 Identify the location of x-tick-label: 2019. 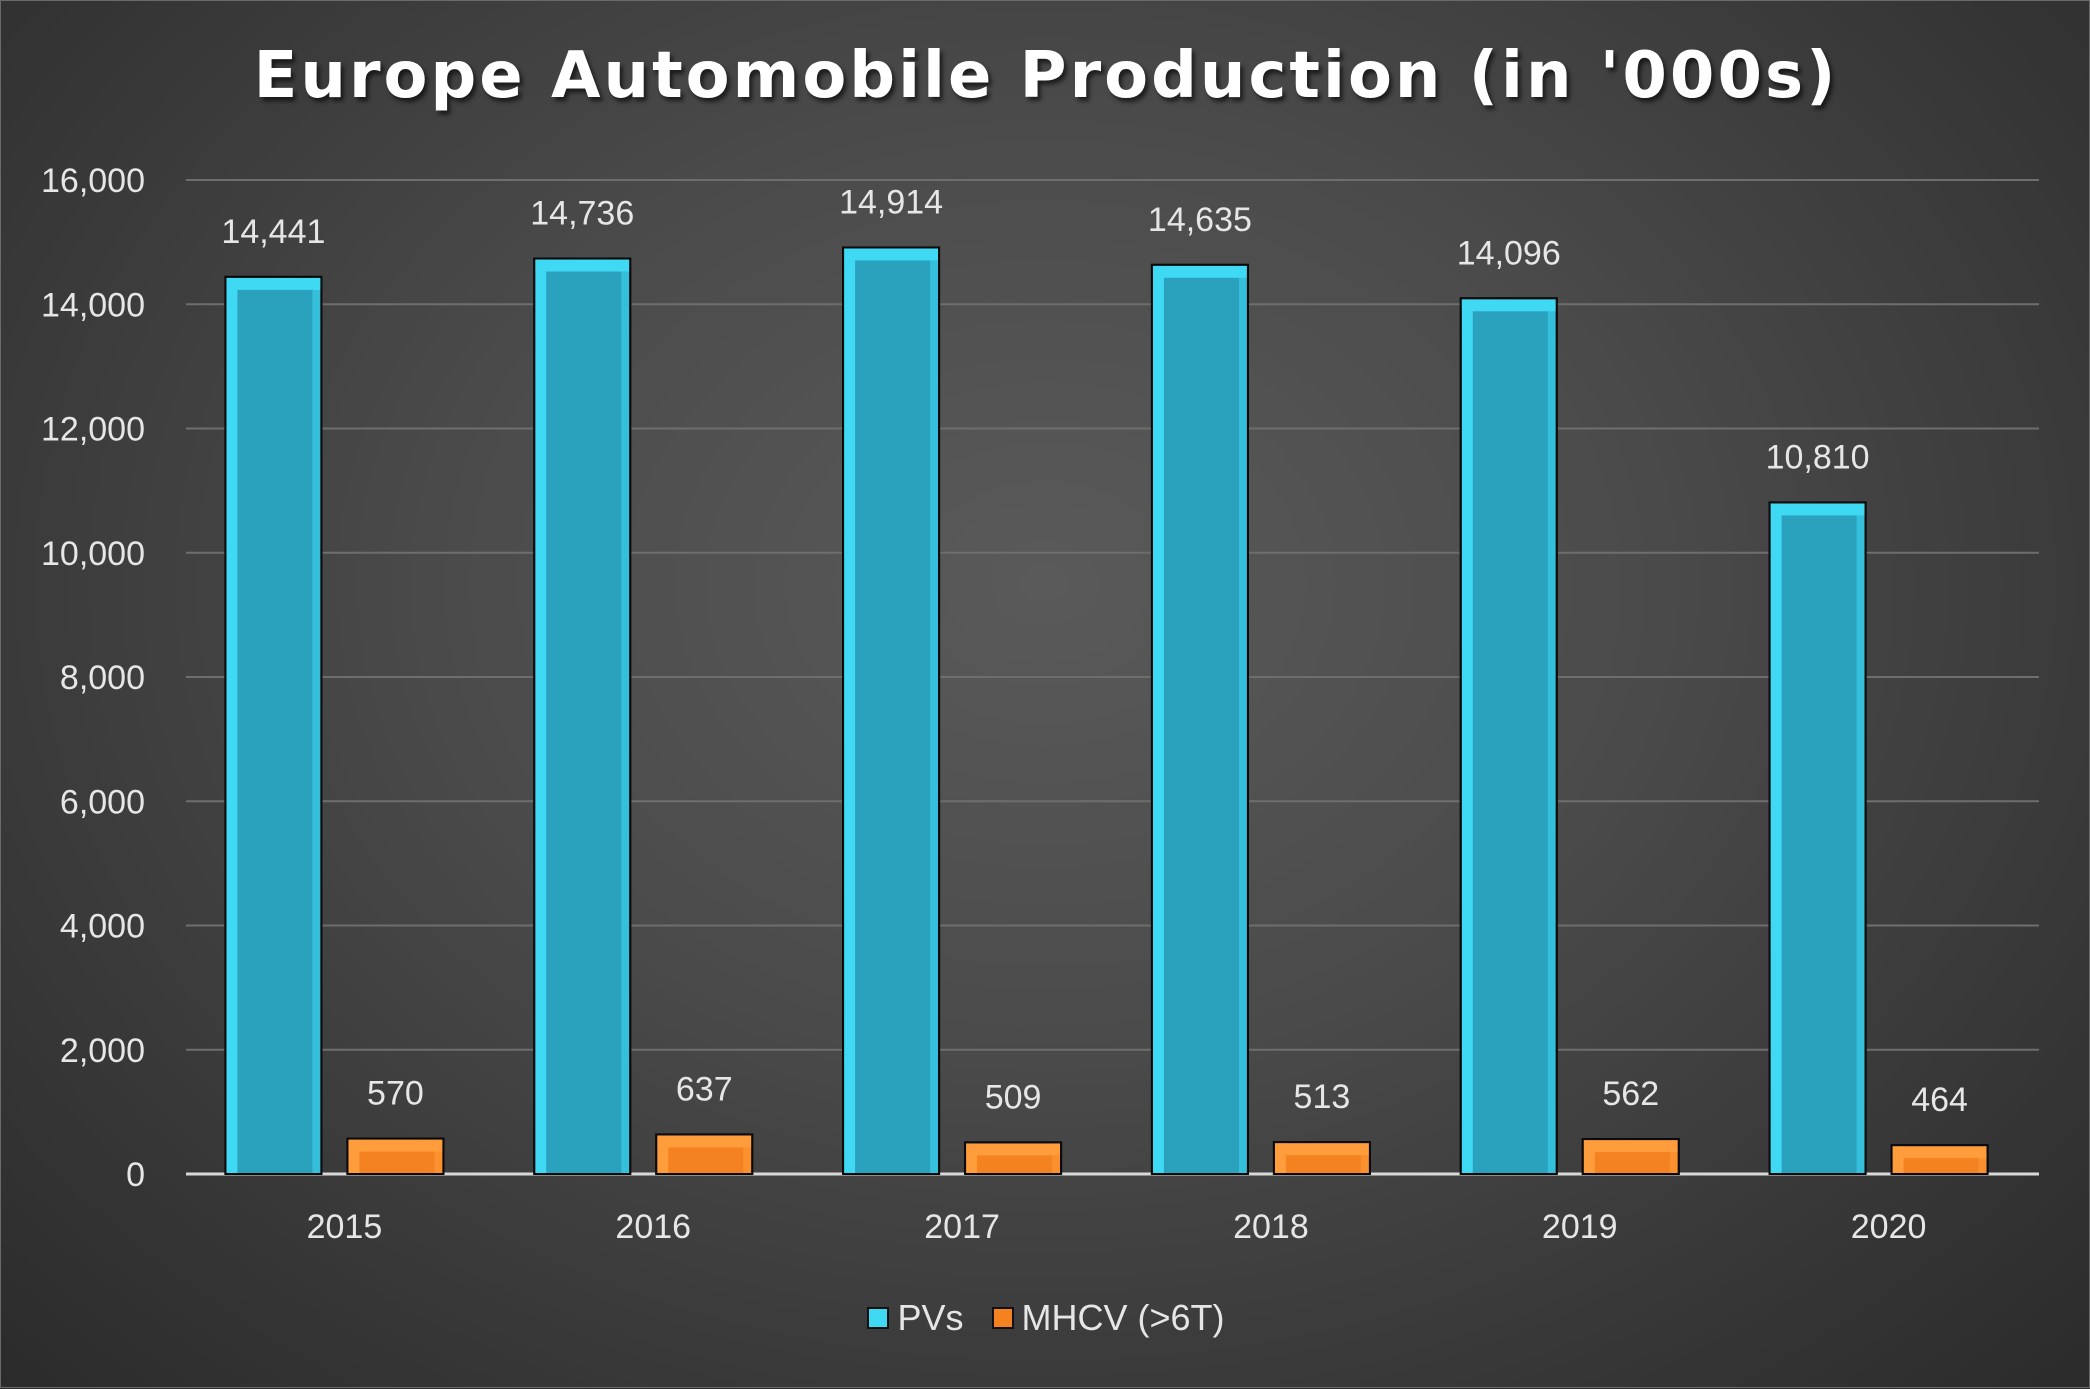
(1580, 1227).